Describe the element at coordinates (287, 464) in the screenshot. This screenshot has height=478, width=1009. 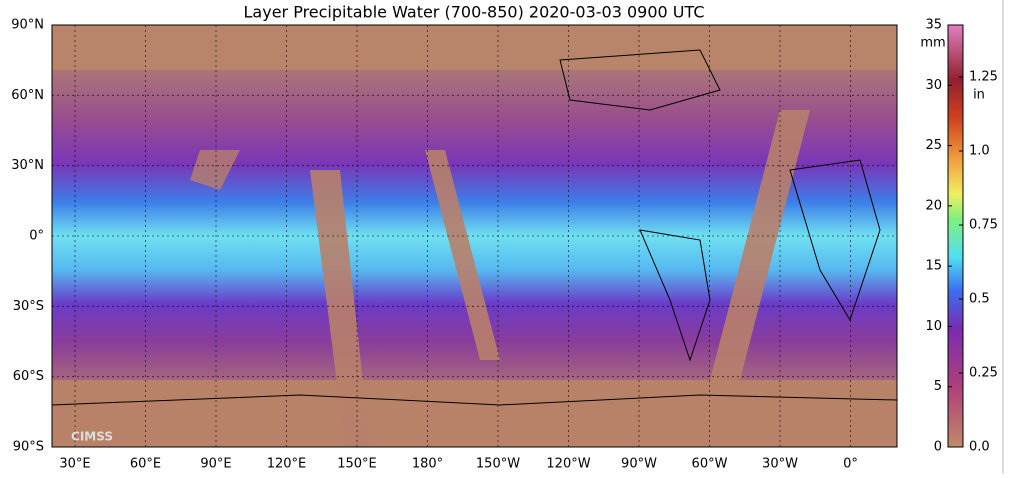
I see `lon-label: 120°E` at that location.